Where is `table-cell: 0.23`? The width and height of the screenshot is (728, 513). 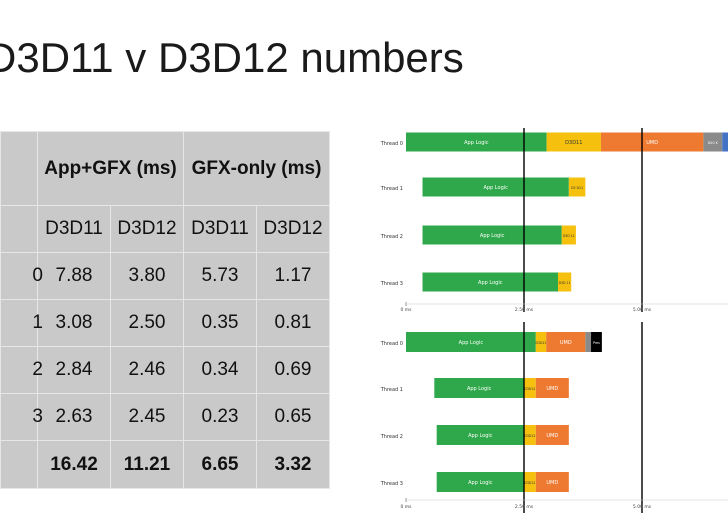
table-cell: 0.23 is located at coordinates (220, 417).